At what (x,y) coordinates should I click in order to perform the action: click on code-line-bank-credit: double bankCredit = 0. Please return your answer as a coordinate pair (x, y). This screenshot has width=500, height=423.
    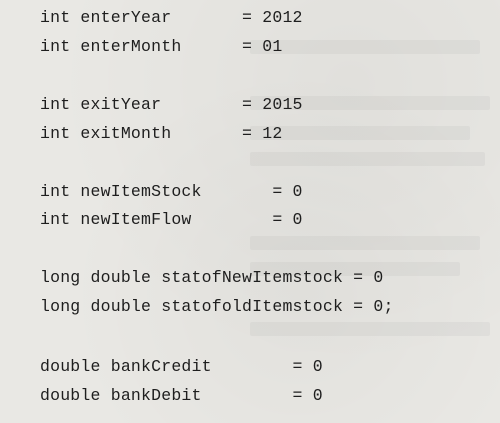
    Looking at the image, I should click on (181, 366).